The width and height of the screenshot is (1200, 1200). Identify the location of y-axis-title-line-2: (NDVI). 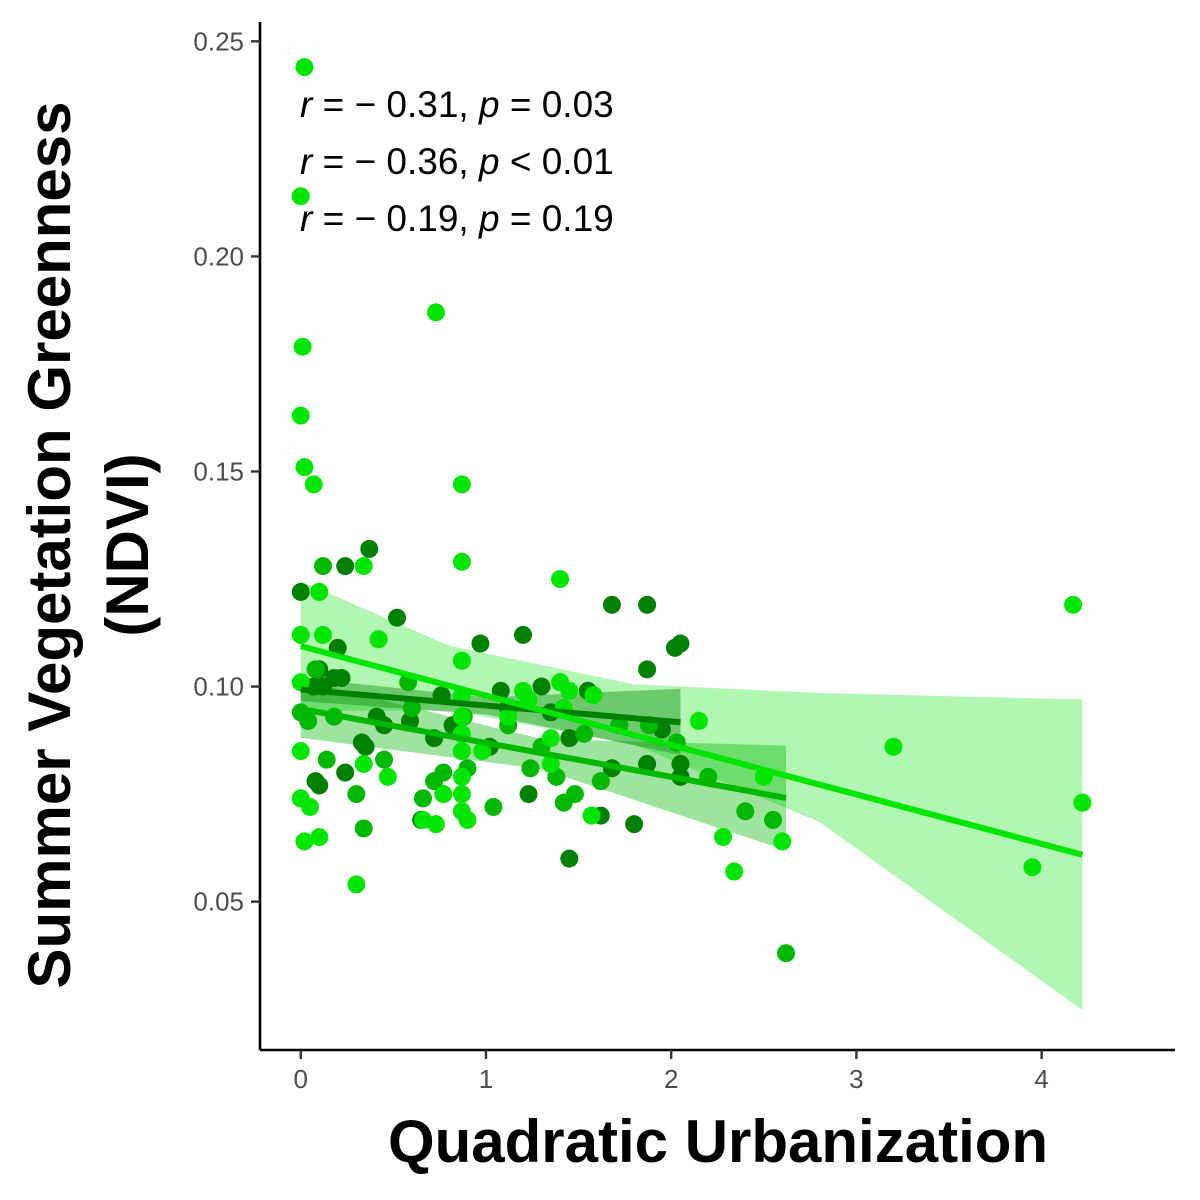
(127, 544).